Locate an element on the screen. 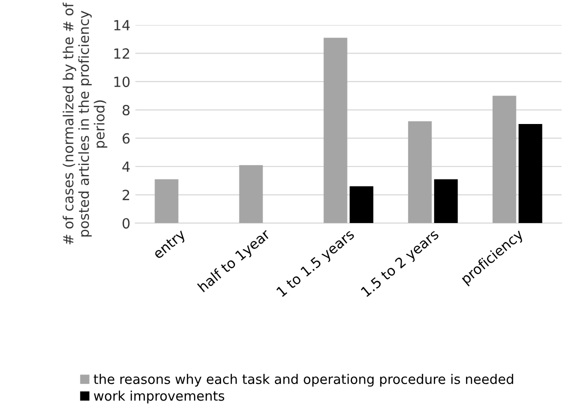 The width and height of the screenshot is (576, 417). y-tick-label: 2 is located at coordinates (126, 195).